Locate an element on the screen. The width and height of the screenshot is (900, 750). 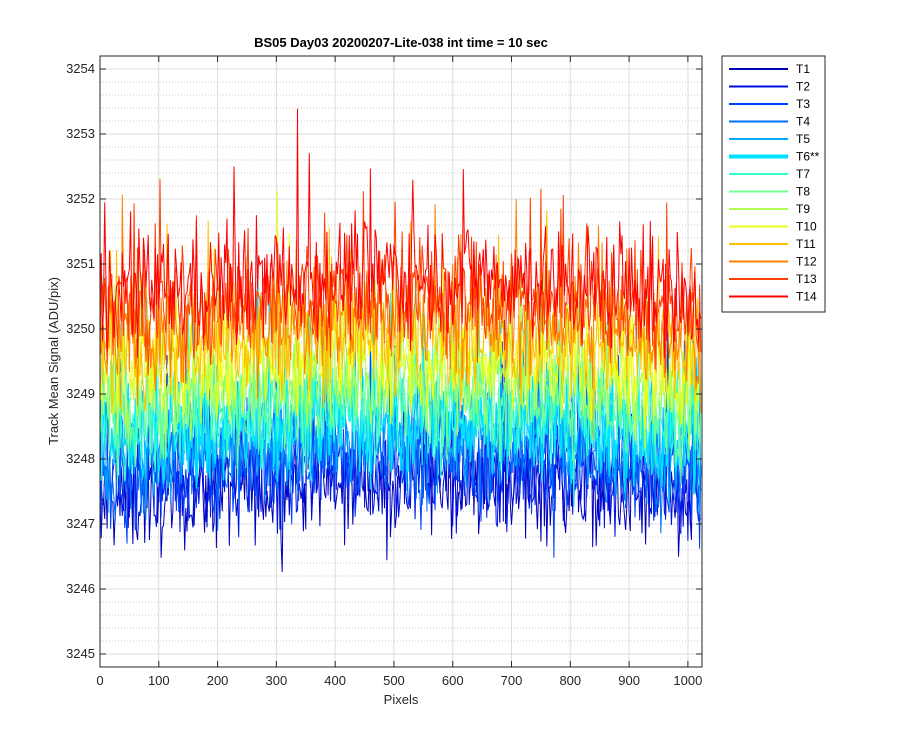
x-tick-label: 900 is located at coordinates (629, 680).